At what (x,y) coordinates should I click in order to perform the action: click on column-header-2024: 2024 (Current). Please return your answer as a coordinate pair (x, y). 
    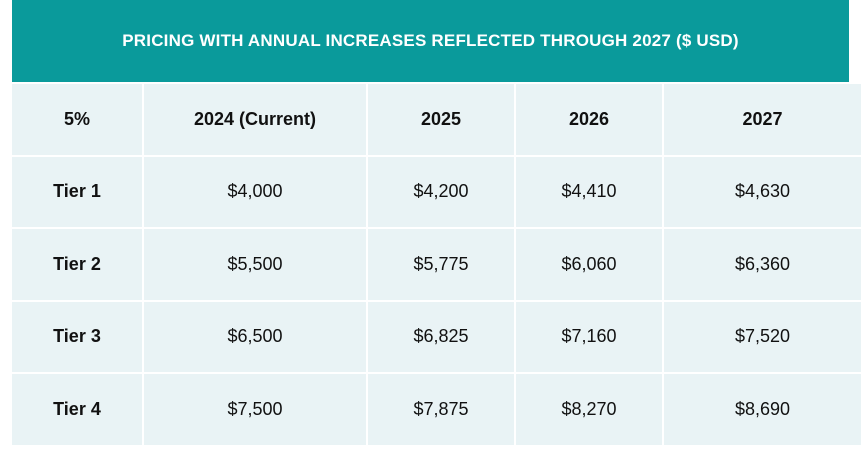
    Looking at the image, I should click on (255, 119).